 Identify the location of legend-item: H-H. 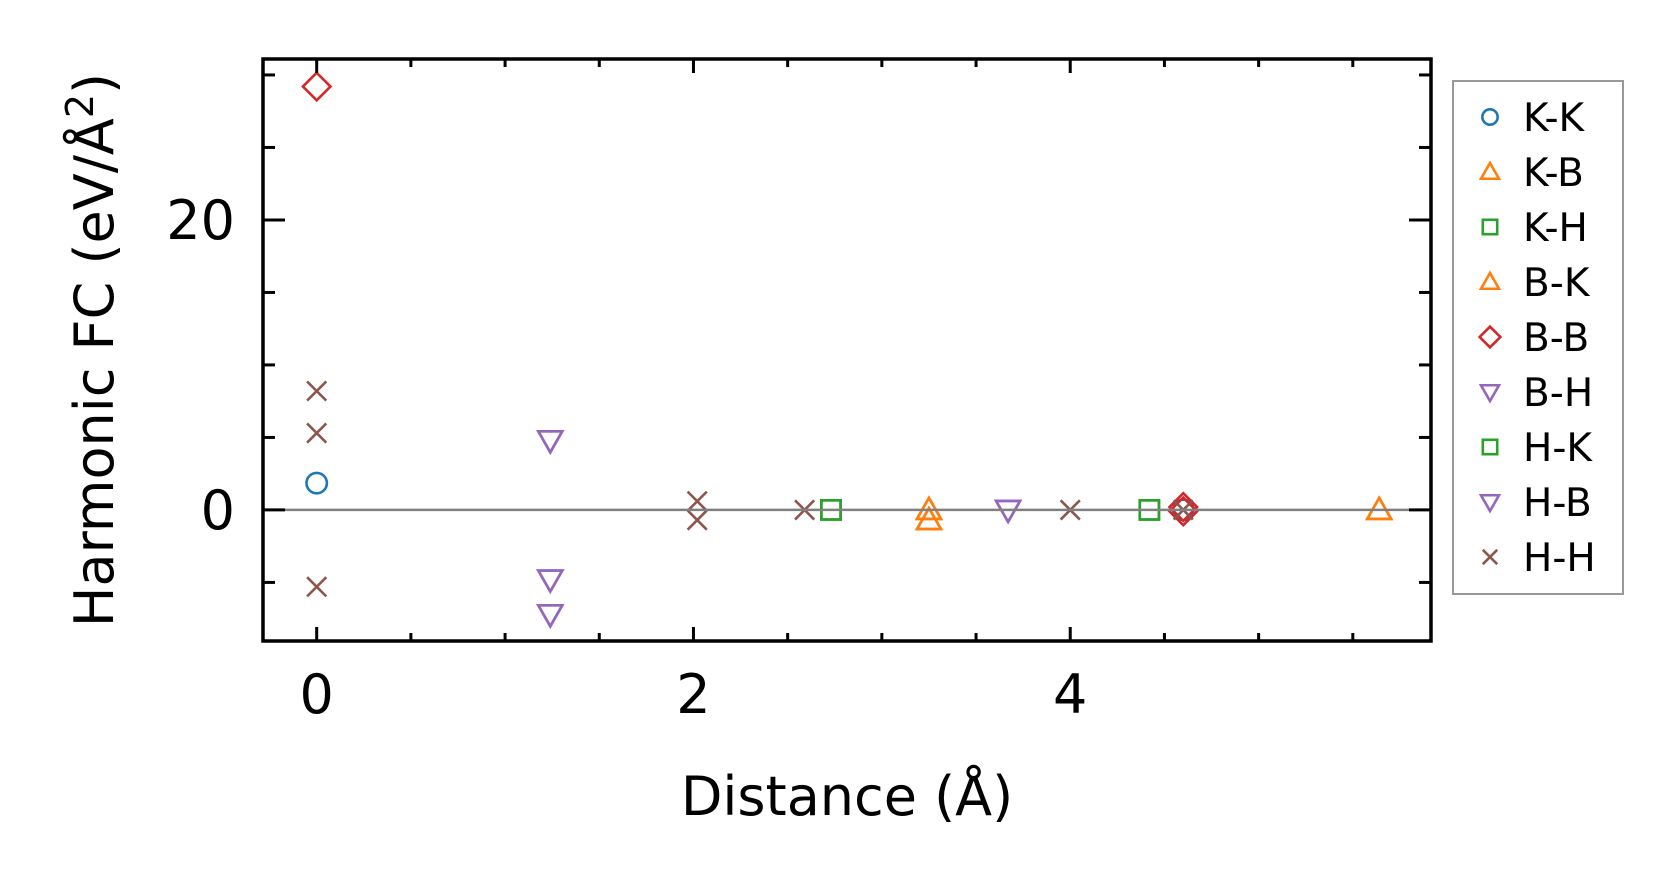
(1538, 558).